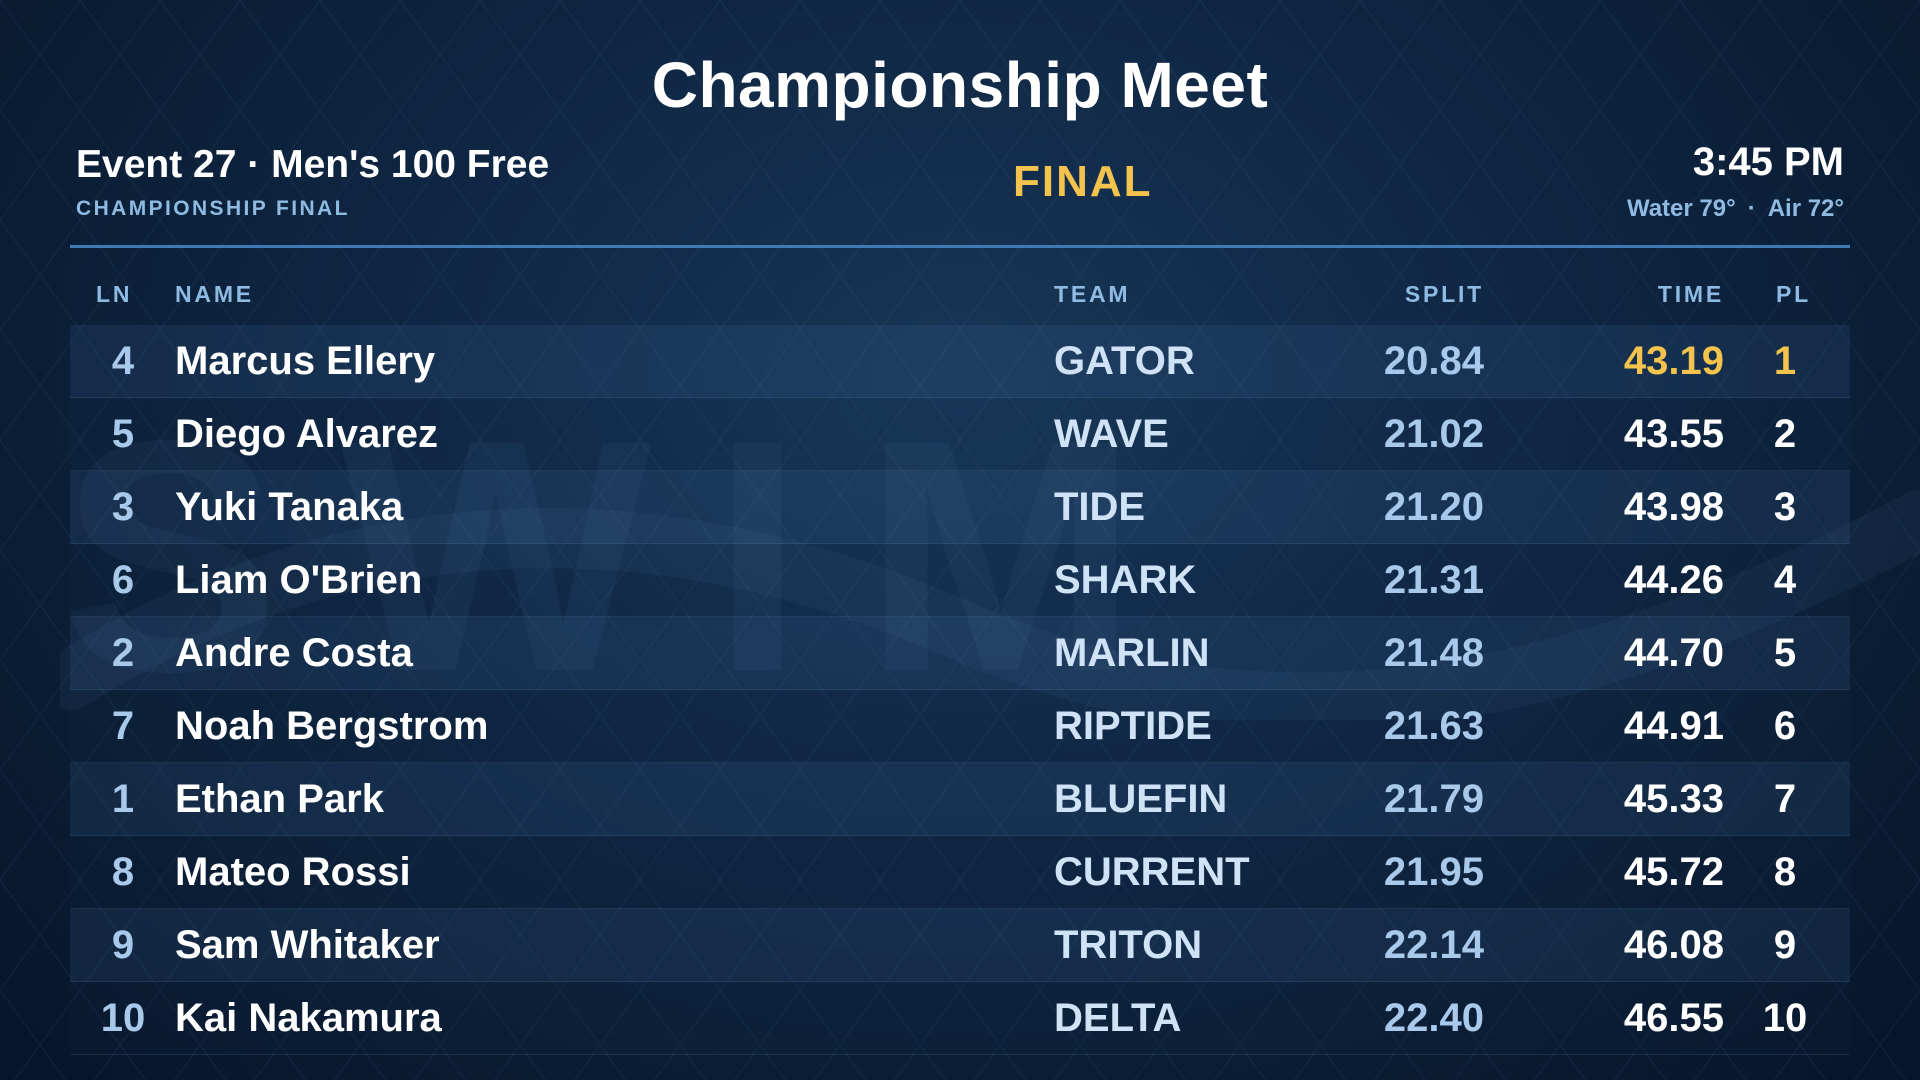 The height and width of the screenshot is (1080, 1920). I want to click on place: 6, so click(1785, 726).